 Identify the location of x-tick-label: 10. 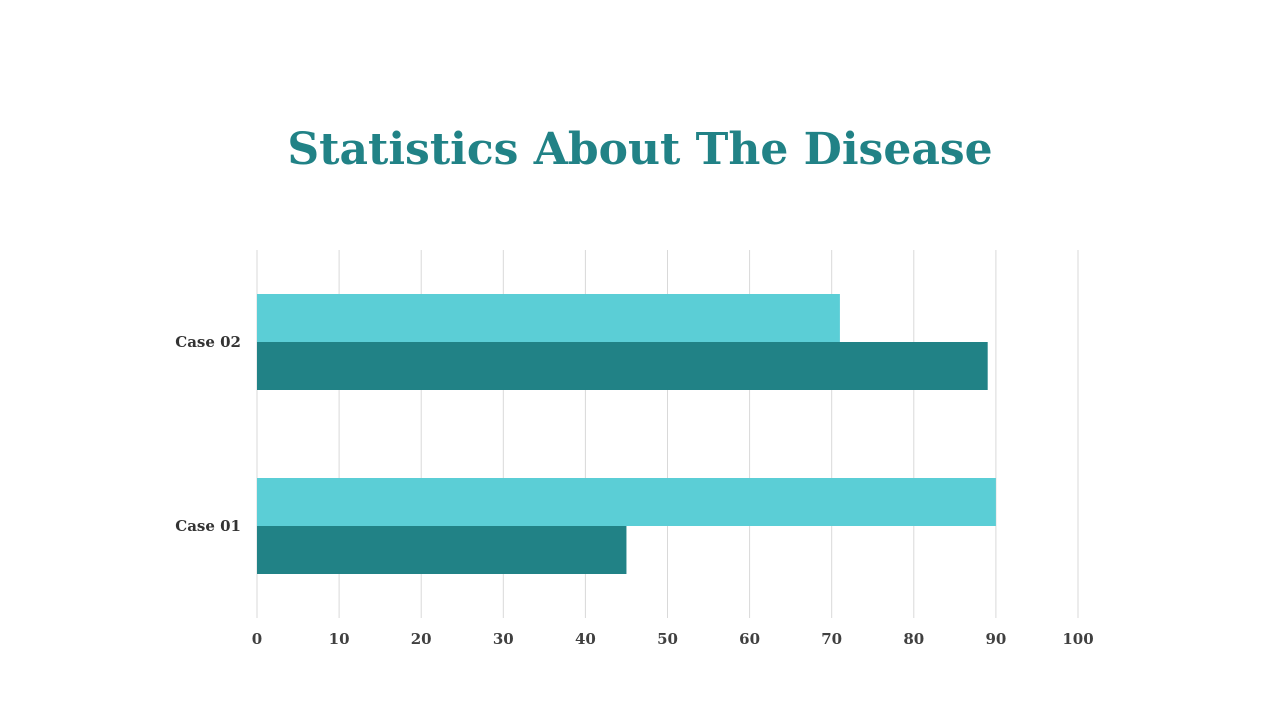
(339, 639).